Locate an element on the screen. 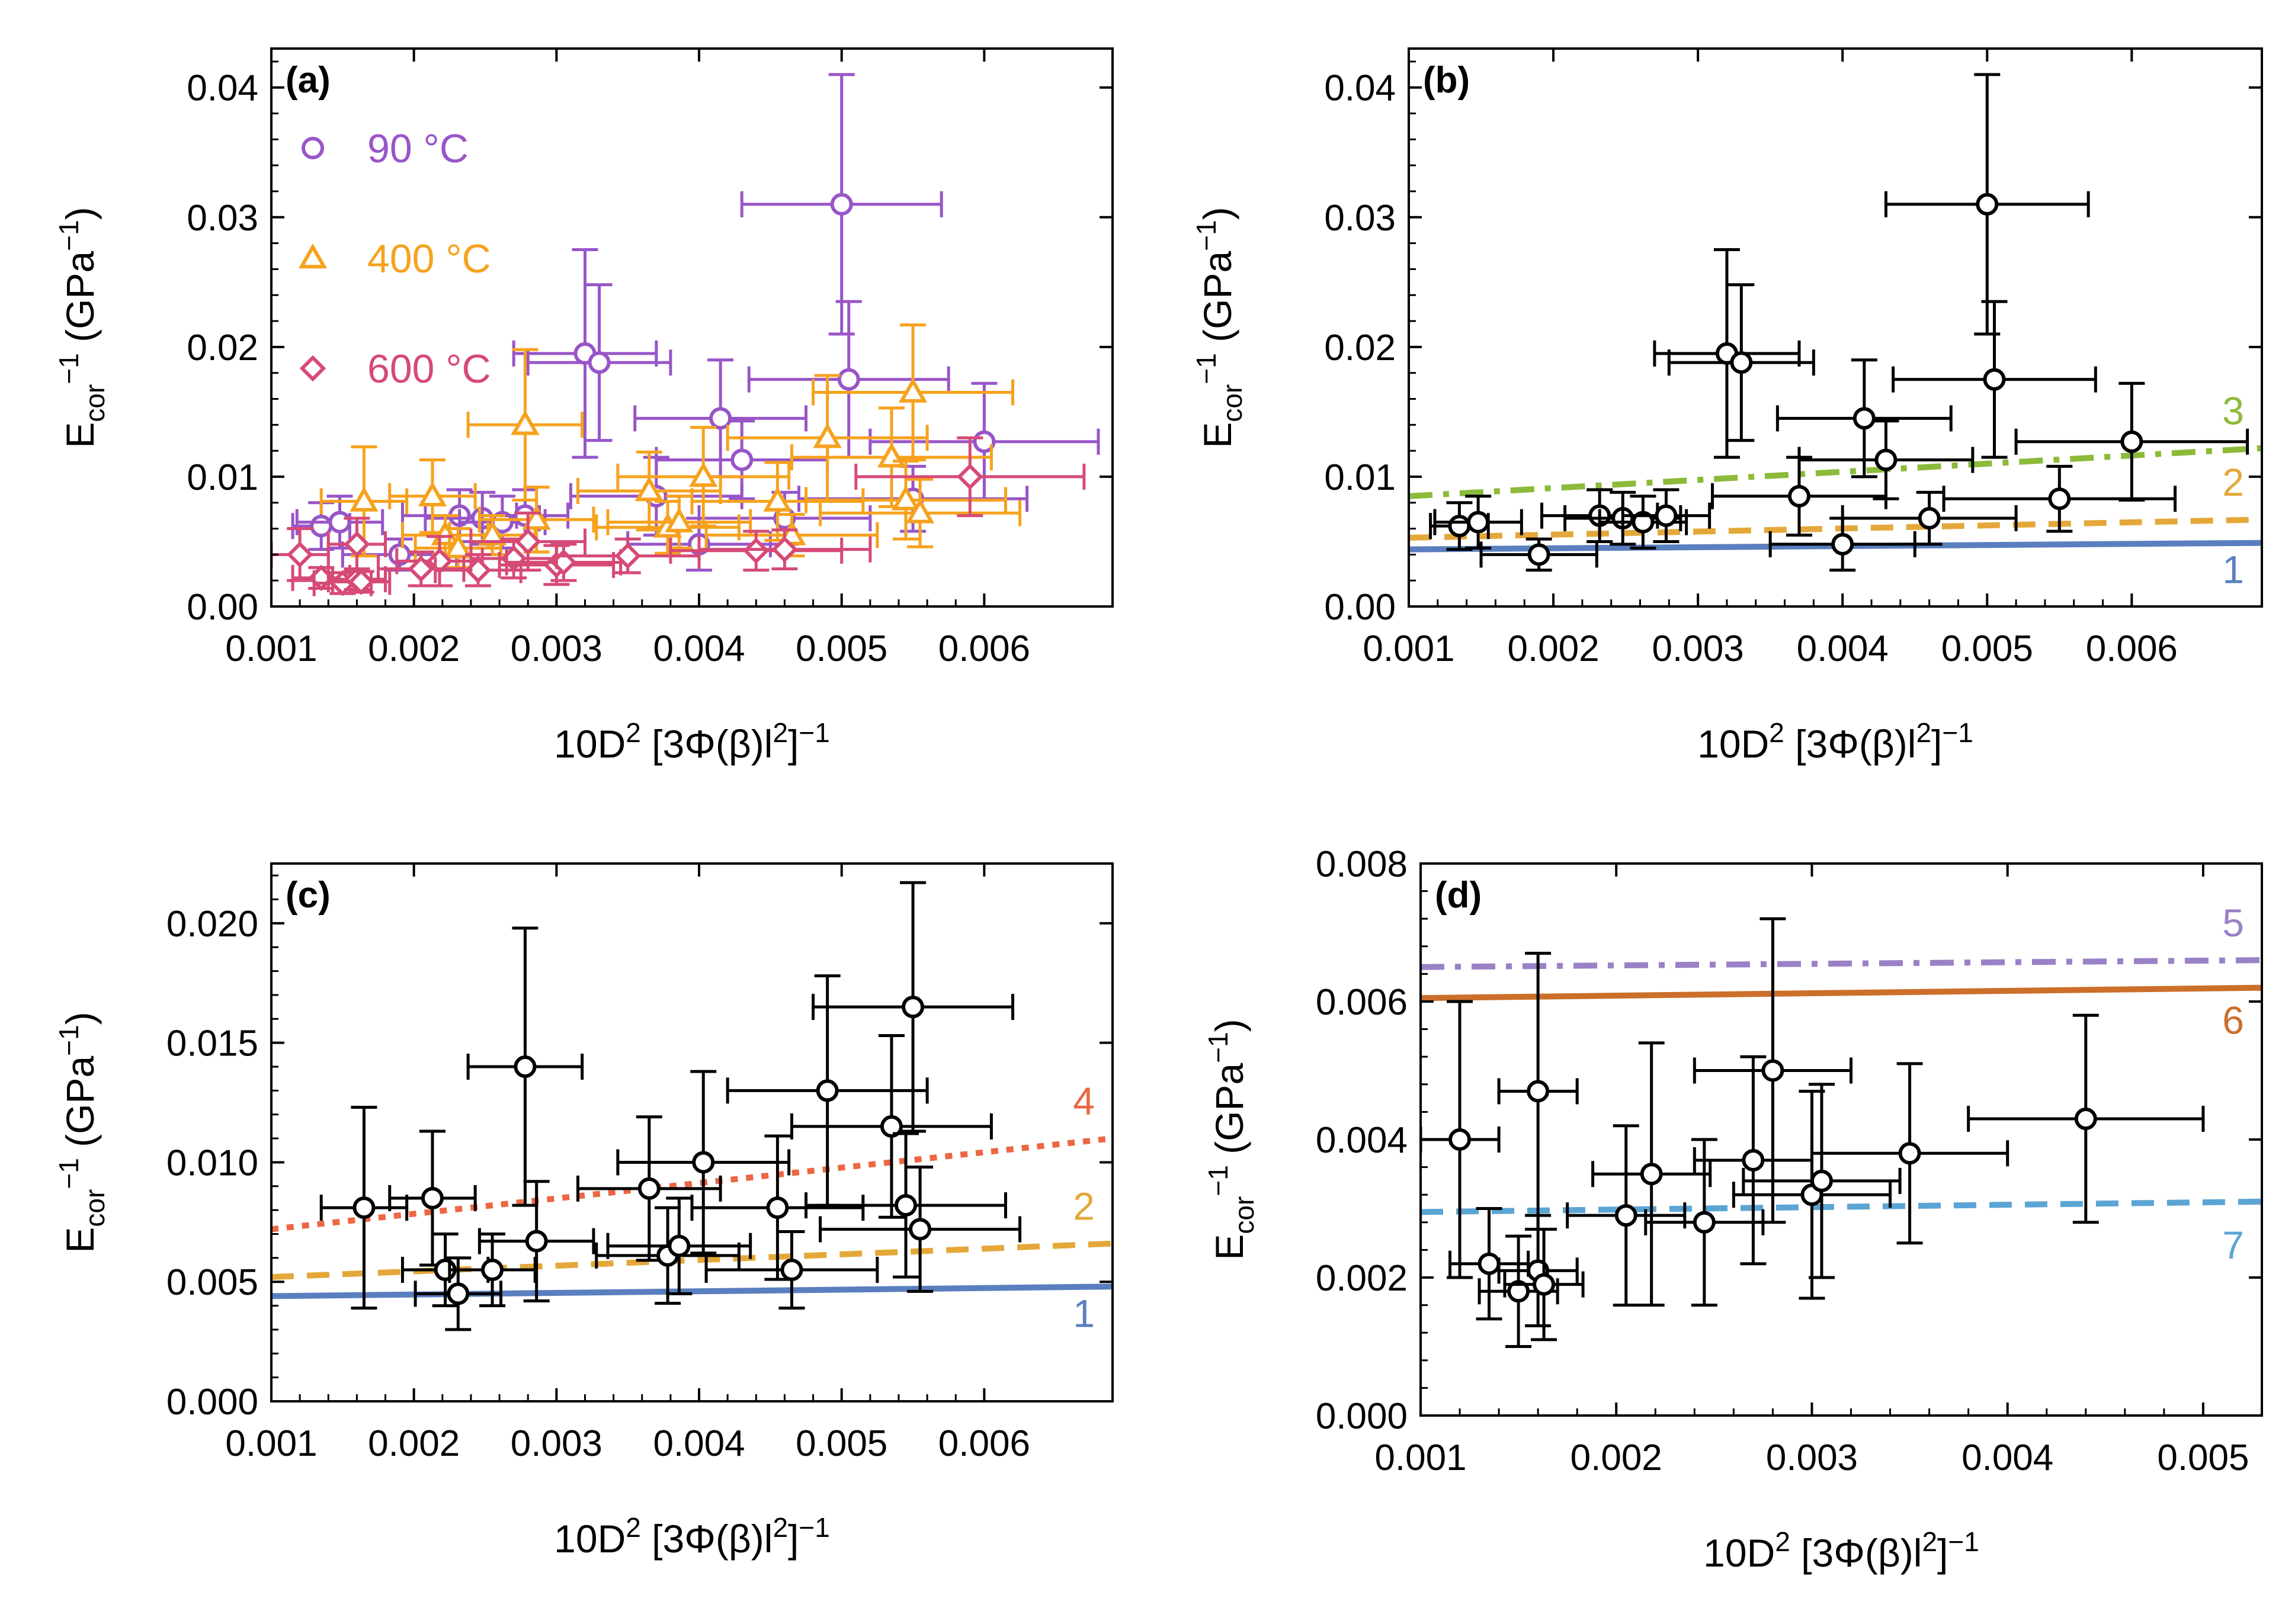  line-label-2: 2 is located at coordinates (2233, 482).